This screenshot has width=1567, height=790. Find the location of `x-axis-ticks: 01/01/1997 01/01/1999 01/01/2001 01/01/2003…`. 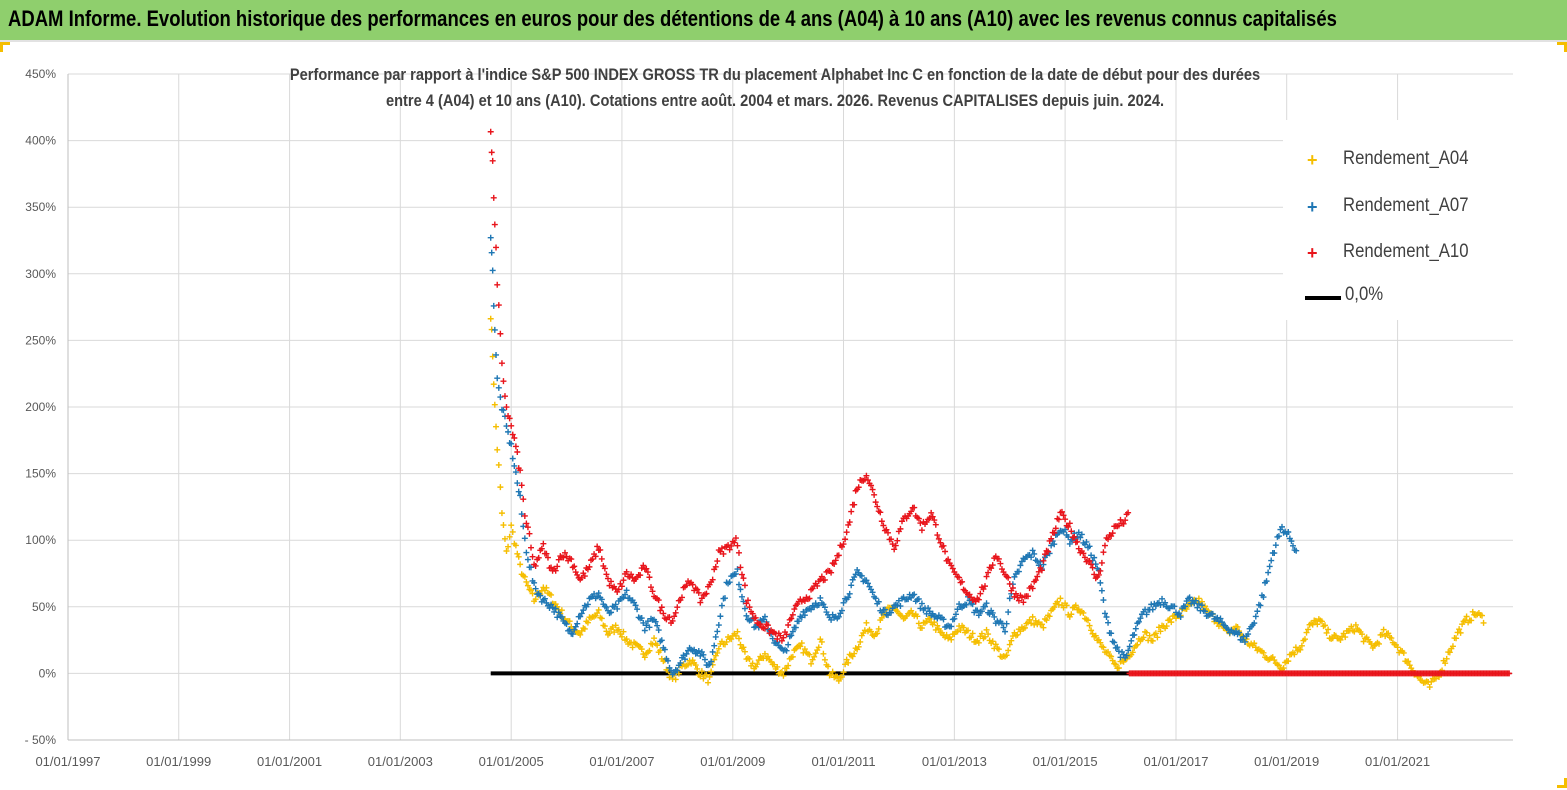

x-axis-ticks: 01/01/1997 01/01/1999 01/01/2001 01/01/2003… is located at coordinates (732, 761).